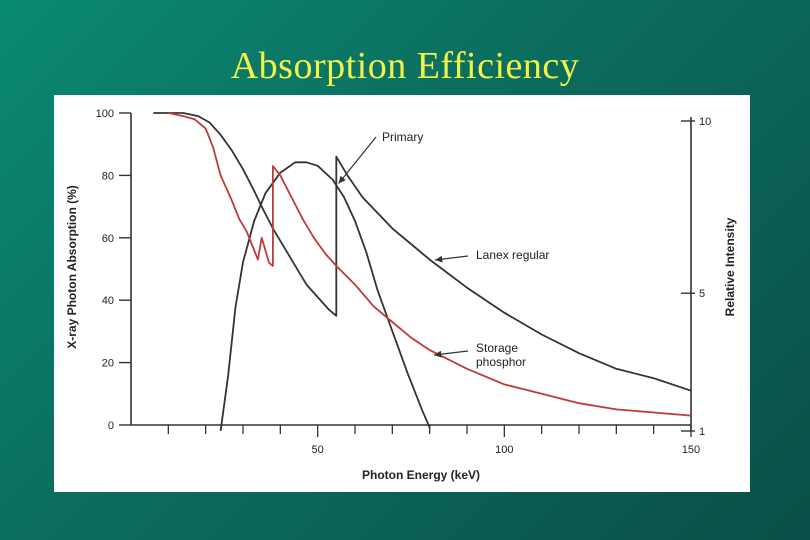  I want to click on annotation-lanex-regular: Lanex regular, so click(512, 255).